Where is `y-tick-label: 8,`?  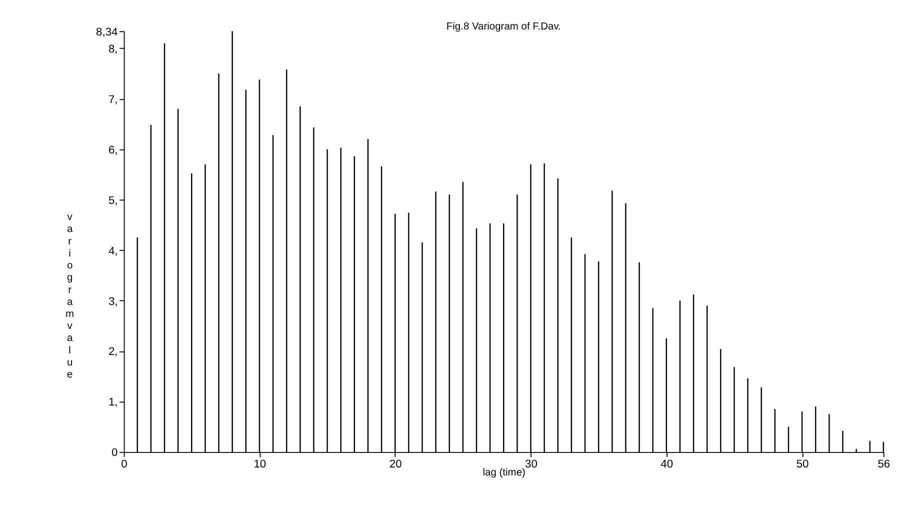
y-tick-label: 8, is located at coordinates (113, 50).